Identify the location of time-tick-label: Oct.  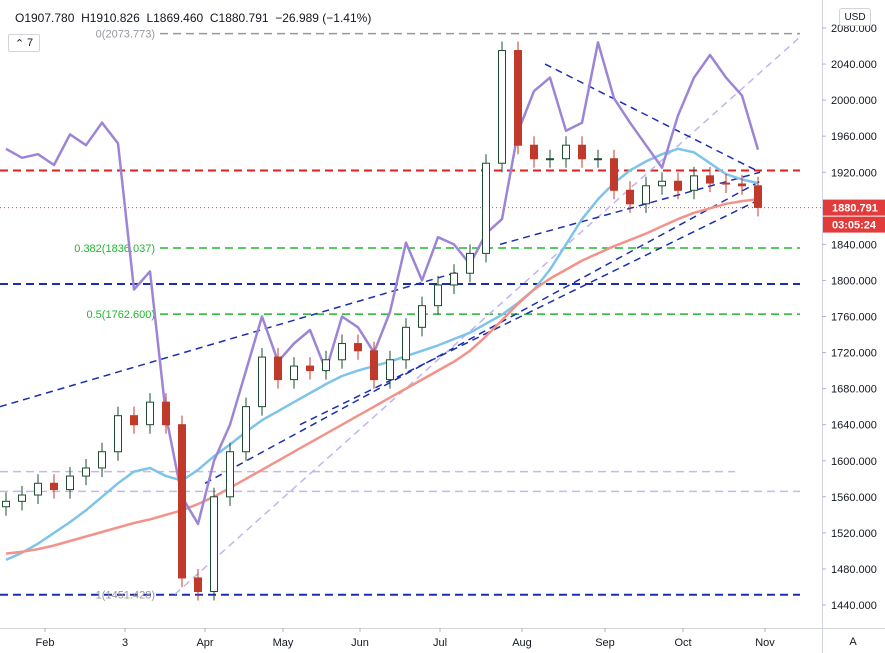
(682, 643).